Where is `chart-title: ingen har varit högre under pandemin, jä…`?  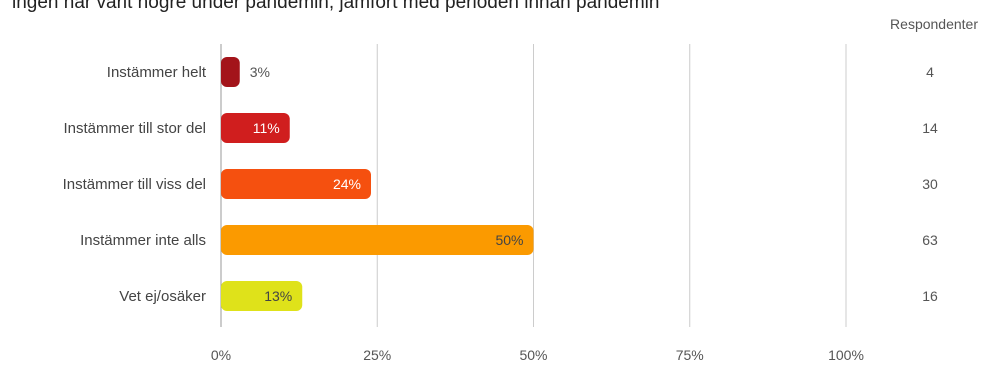
chart-title: ingen har varit högre under pandemin, jä… is located at coordinates (335, 6).